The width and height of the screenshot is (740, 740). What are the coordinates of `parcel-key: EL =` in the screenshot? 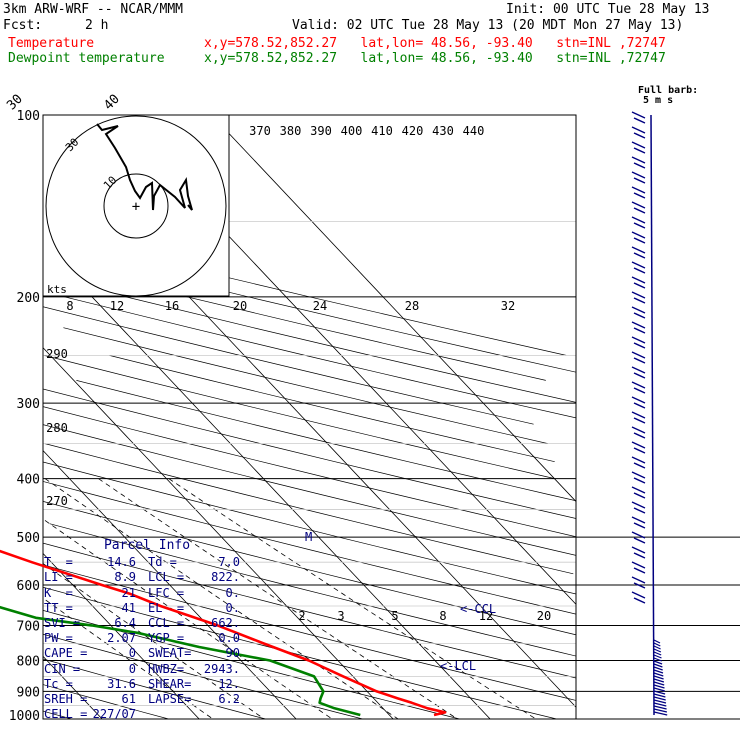 It's located at (166, 607).